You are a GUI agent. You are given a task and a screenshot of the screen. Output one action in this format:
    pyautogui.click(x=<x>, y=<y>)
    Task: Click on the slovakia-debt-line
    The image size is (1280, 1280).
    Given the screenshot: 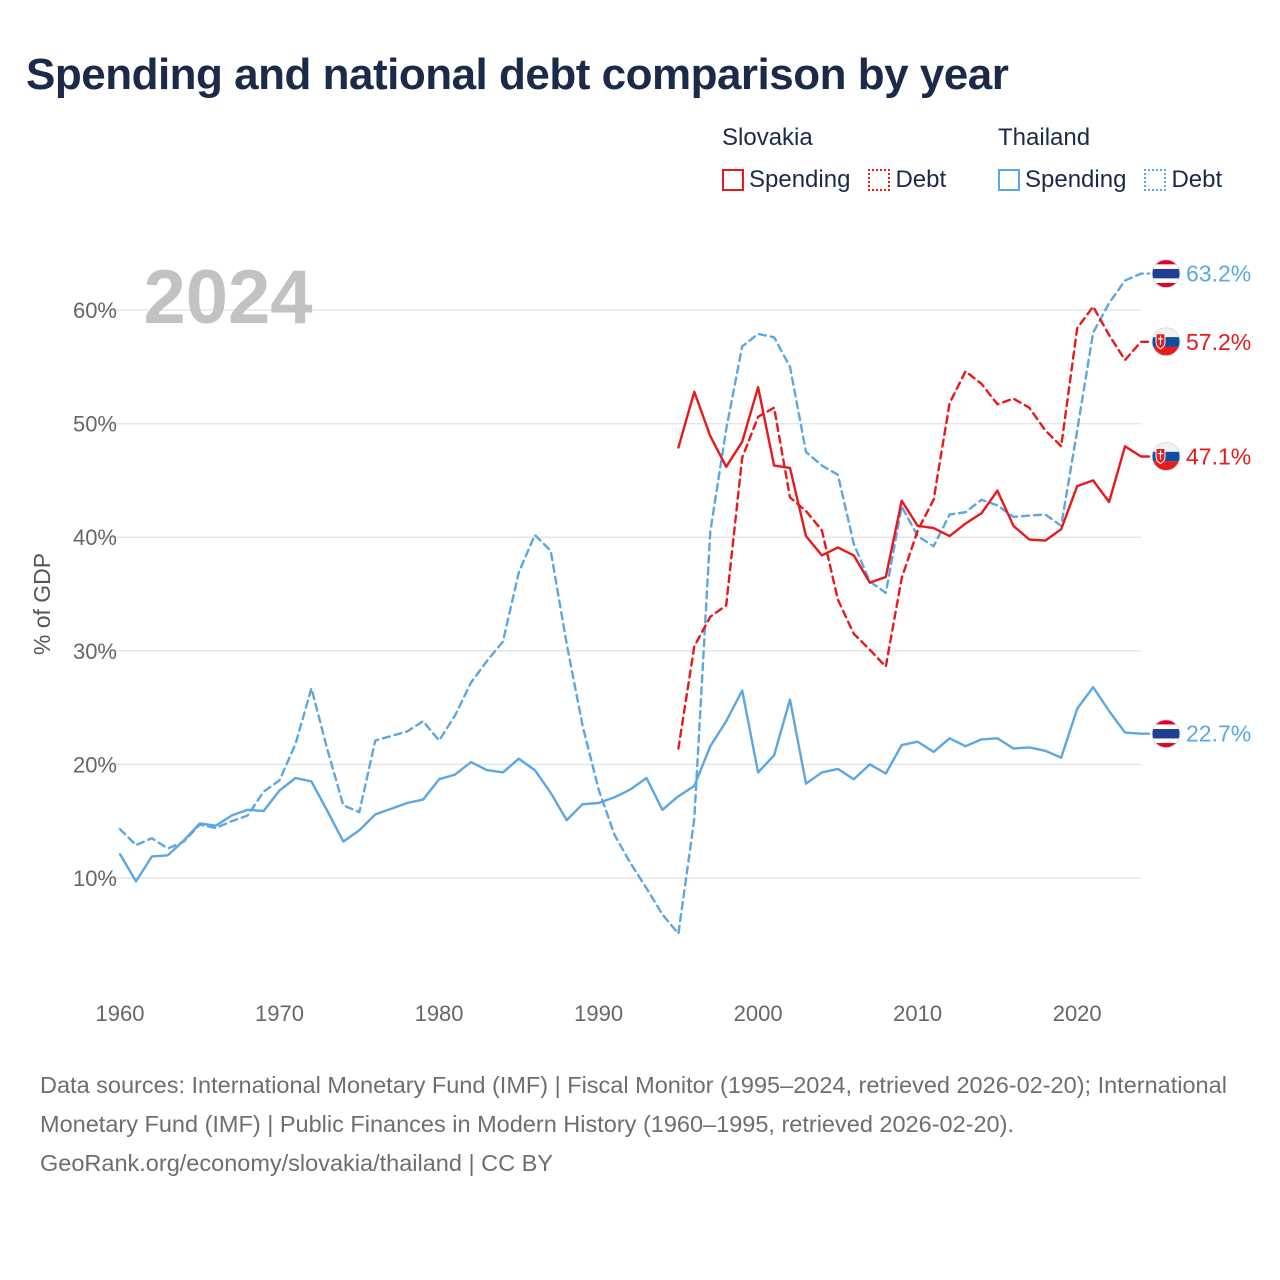 What is the action you would take?
    pyautogui.click(x=914, y=527)
    